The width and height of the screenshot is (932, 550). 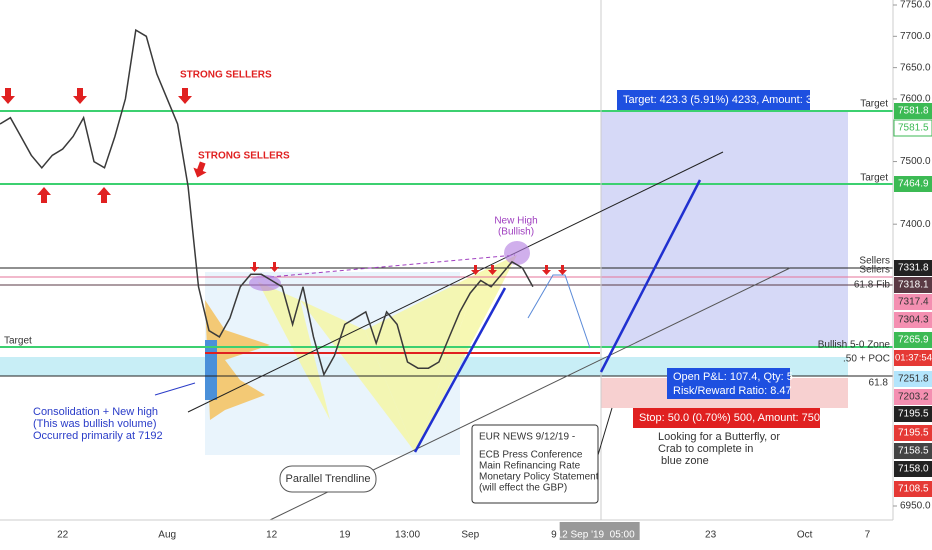 I want to click on x-tick-label: 13:00, so click(x=407, y=535).